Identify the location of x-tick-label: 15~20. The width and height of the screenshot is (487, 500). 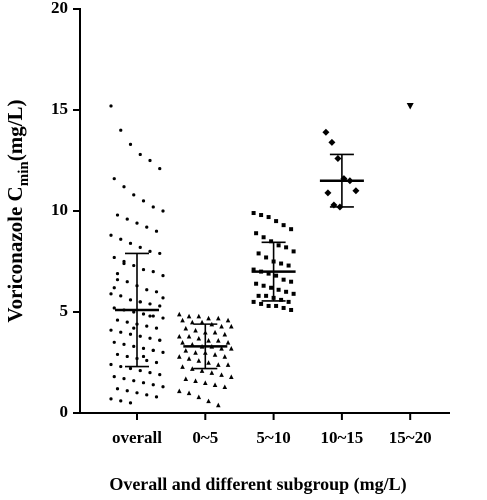
(410, 437).